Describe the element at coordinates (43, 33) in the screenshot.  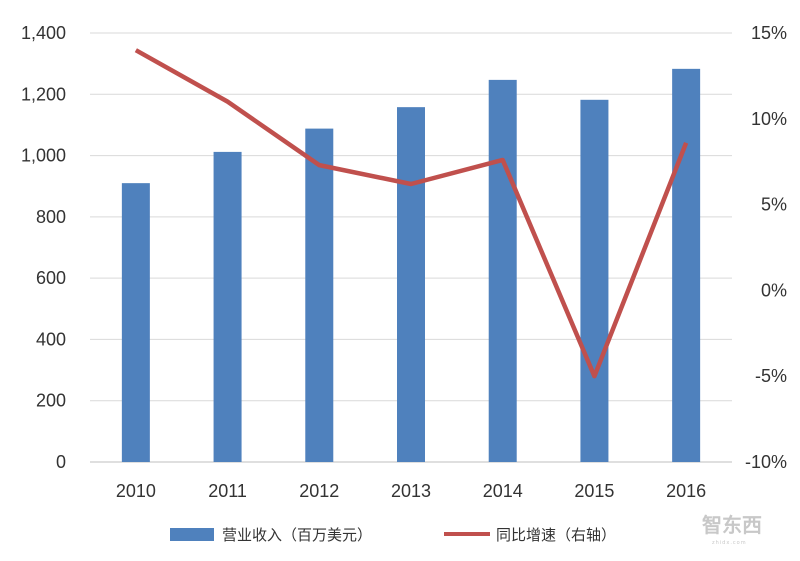
I see `left-tick-label: 1,400` at that location.